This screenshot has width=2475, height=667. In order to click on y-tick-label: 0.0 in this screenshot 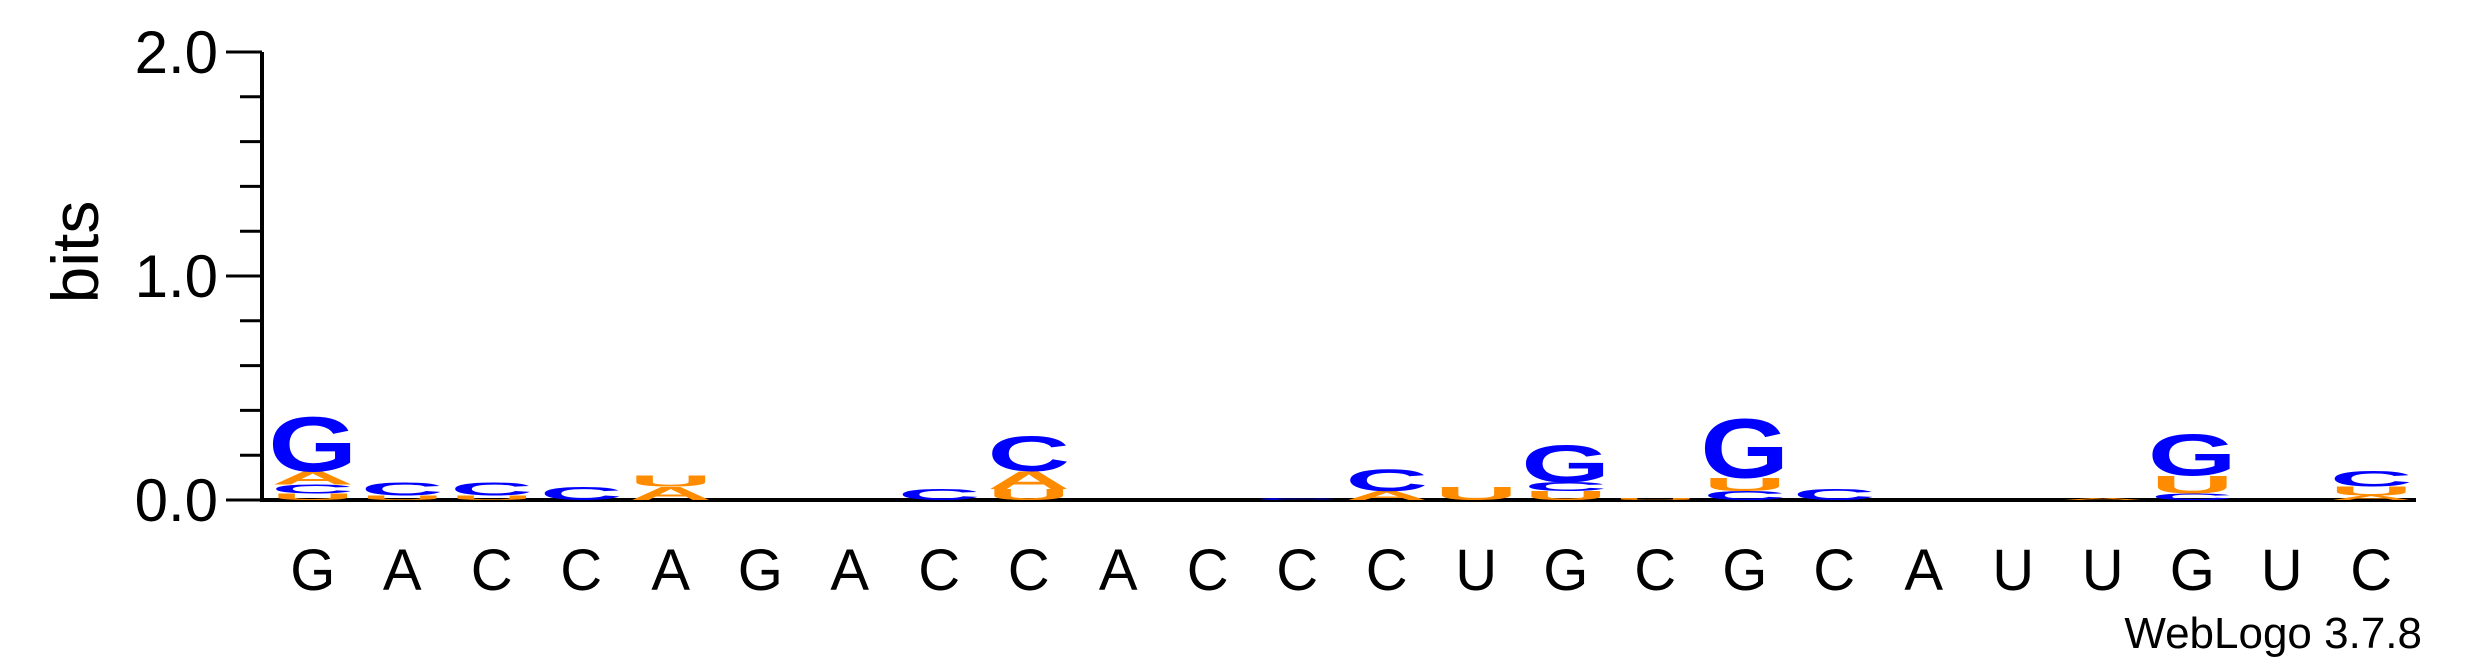, I will do `click(176, 500)`.